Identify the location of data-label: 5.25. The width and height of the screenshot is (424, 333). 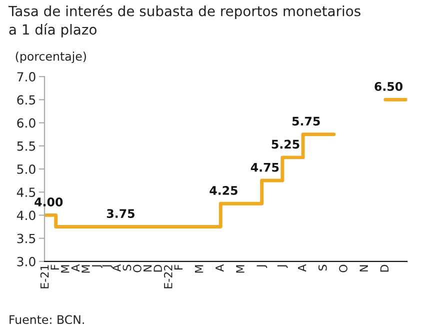
(286, 144).